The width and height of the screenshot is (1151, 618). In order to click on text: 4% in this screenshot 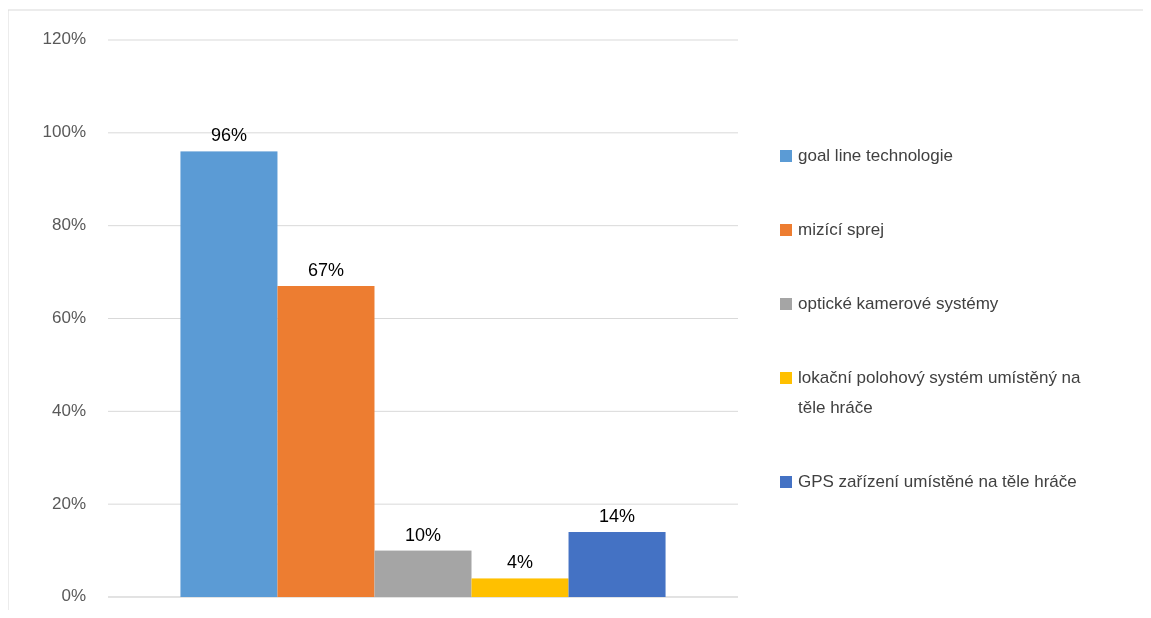, I will do `click(520, 562)`.